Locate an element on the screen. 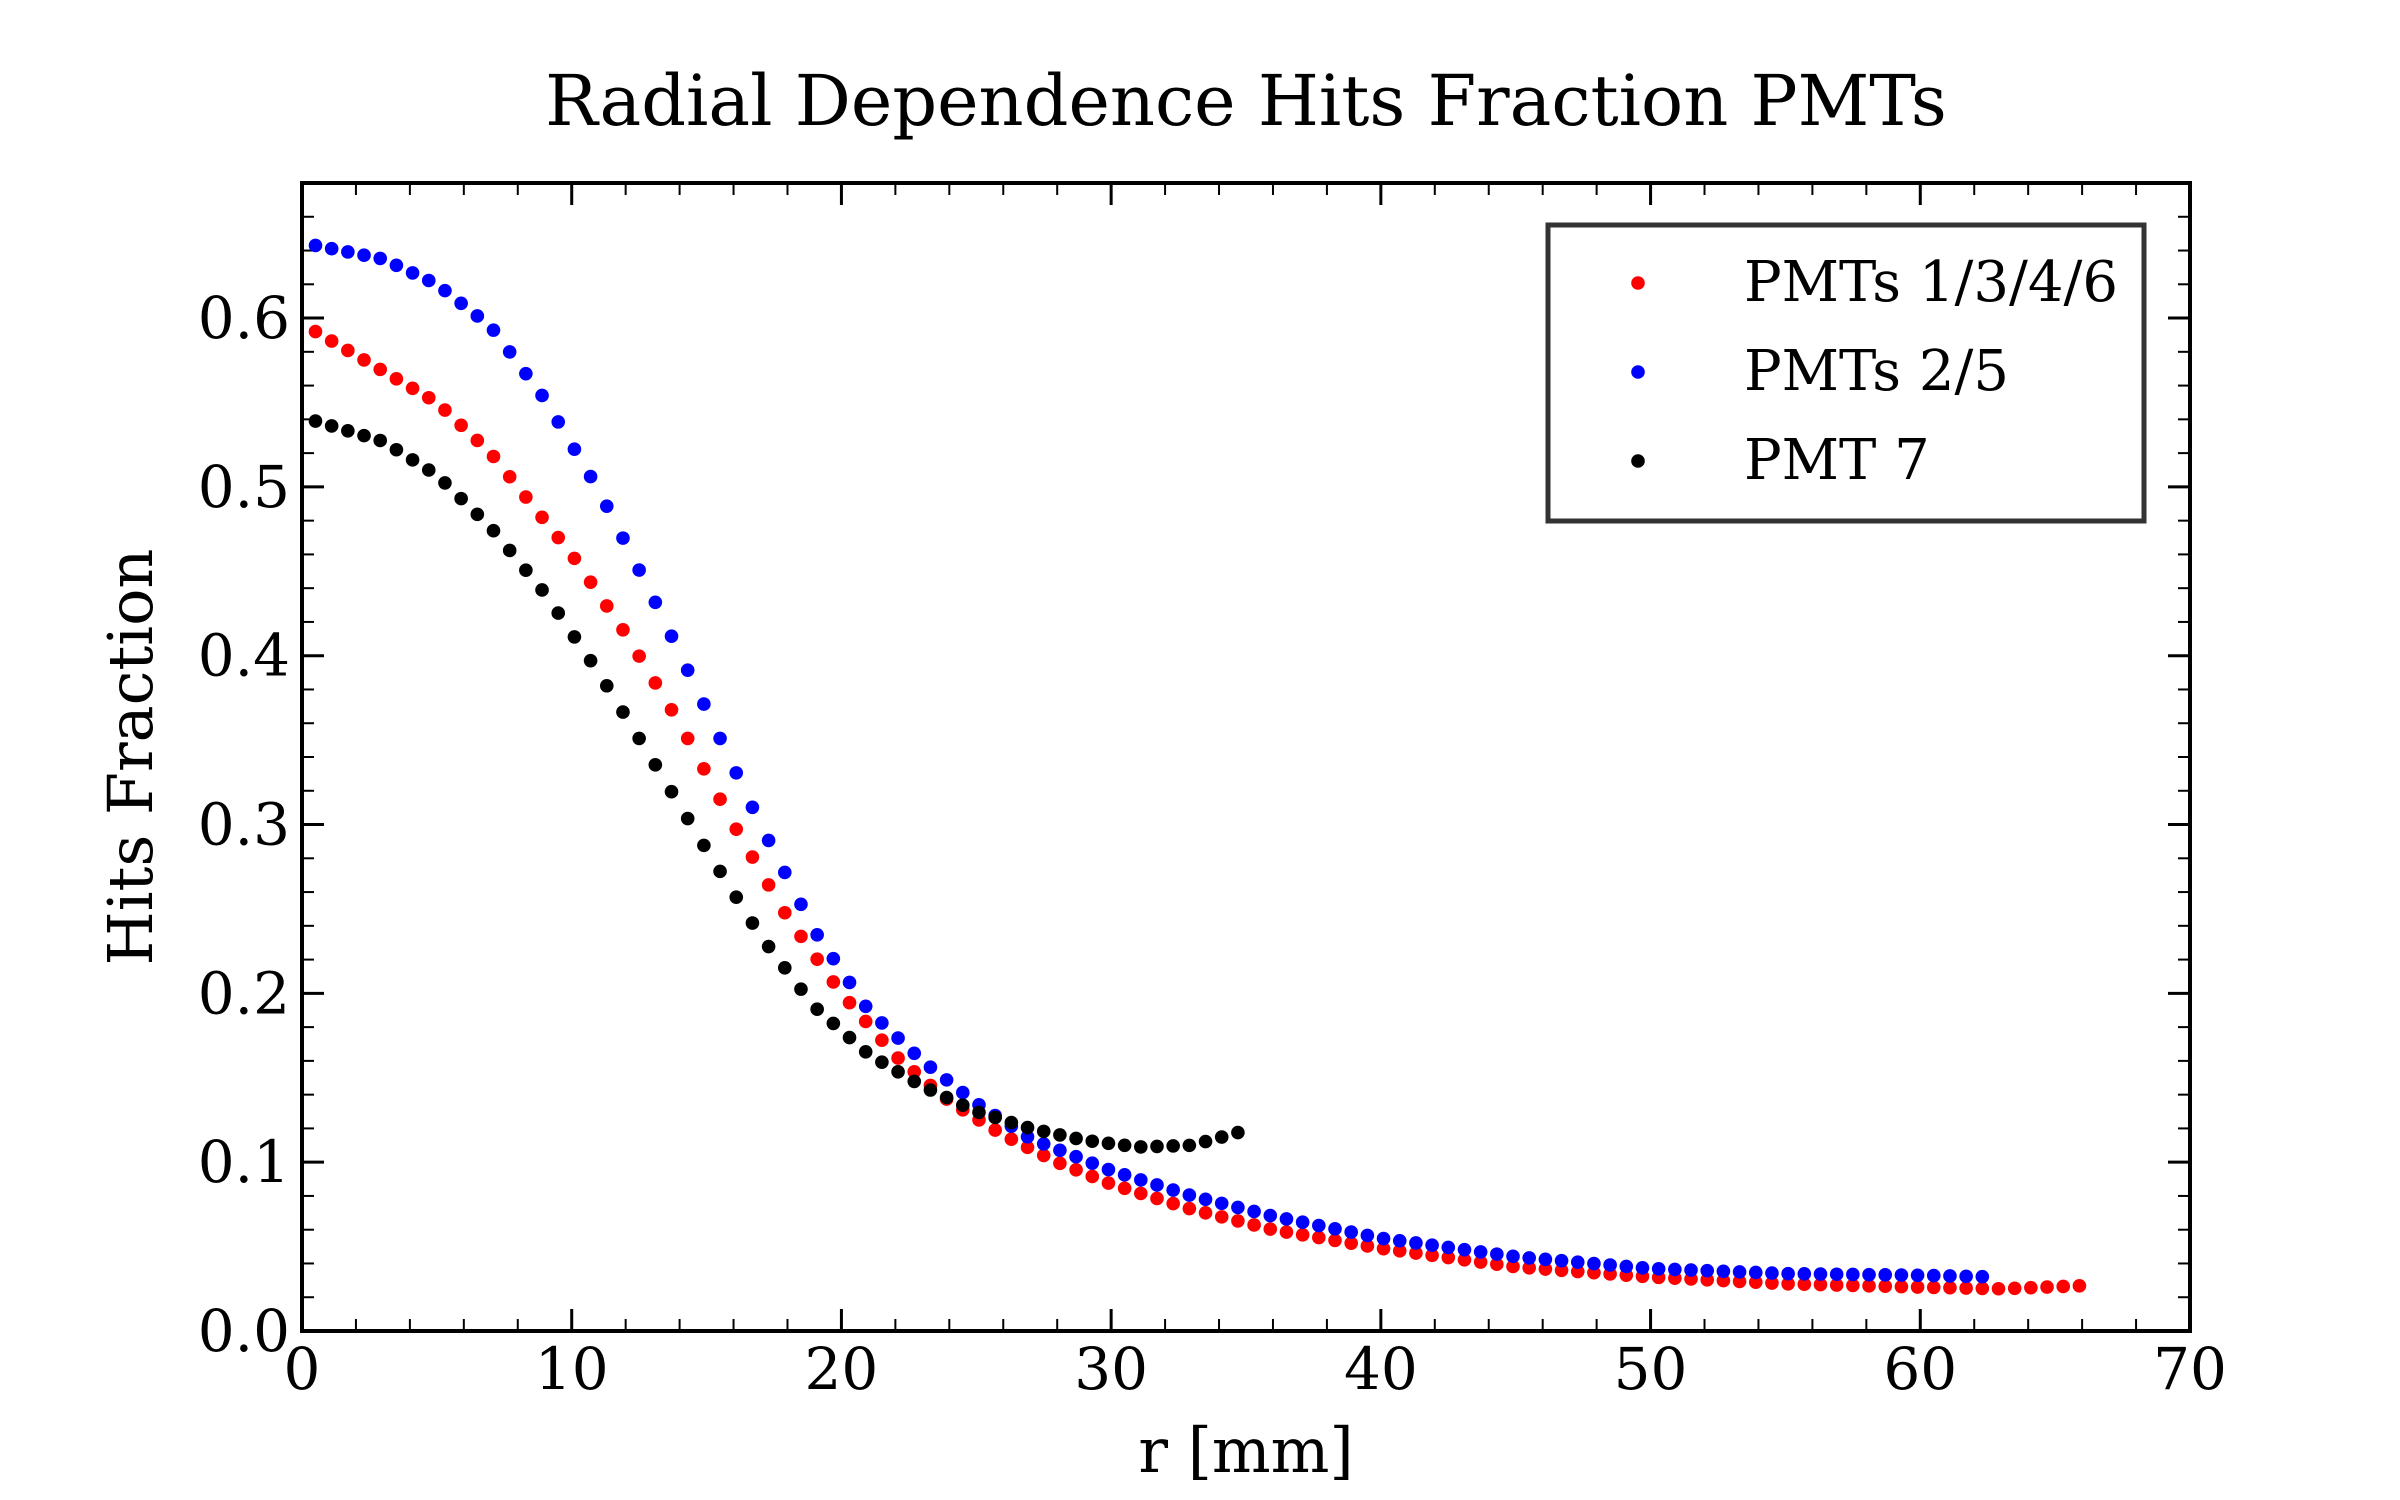 This screenshot has width=2400, height=1500. legend-frame is located at coordinates (1846, 373).